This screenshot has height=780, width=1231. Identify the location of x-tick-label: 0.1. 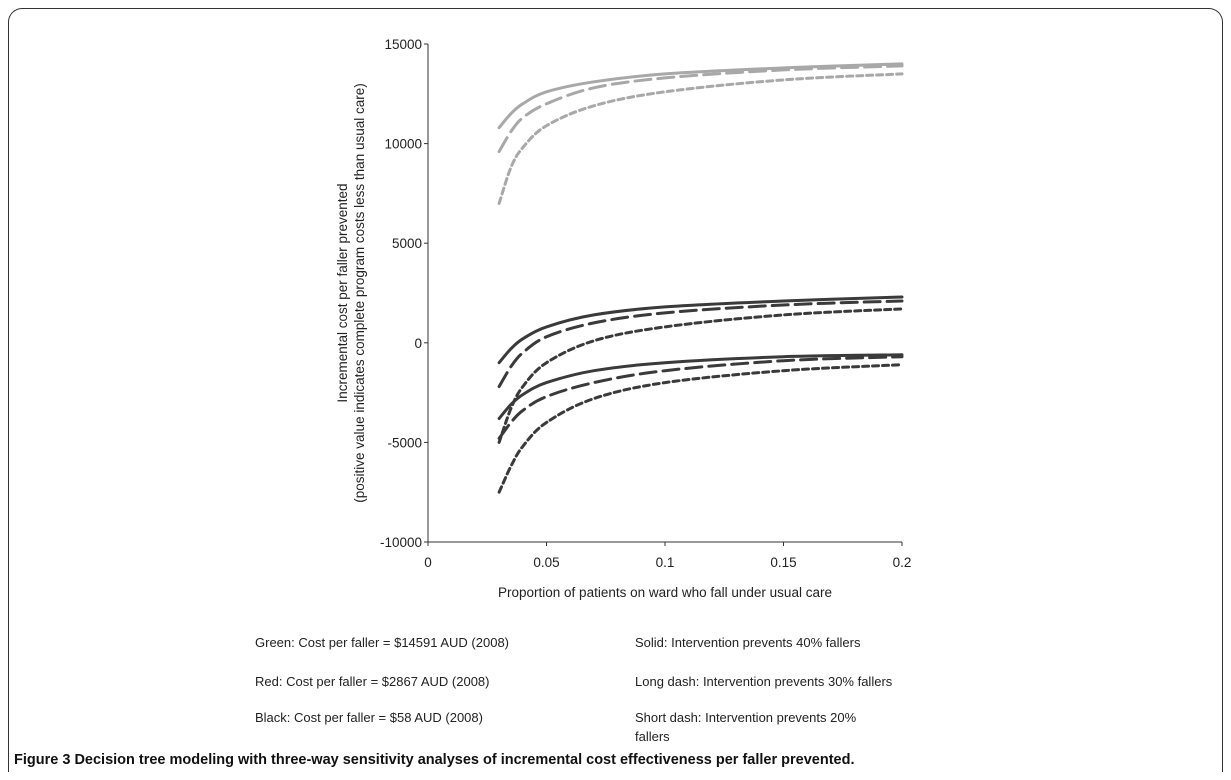
(665, 562).